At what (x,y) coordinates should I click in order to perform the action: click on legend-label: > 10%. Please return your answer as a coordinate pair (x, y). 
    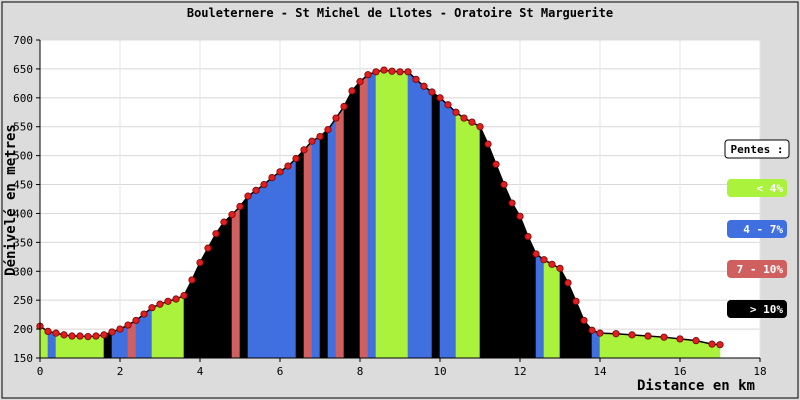
    Looking at the image, I should click on (766, 309).